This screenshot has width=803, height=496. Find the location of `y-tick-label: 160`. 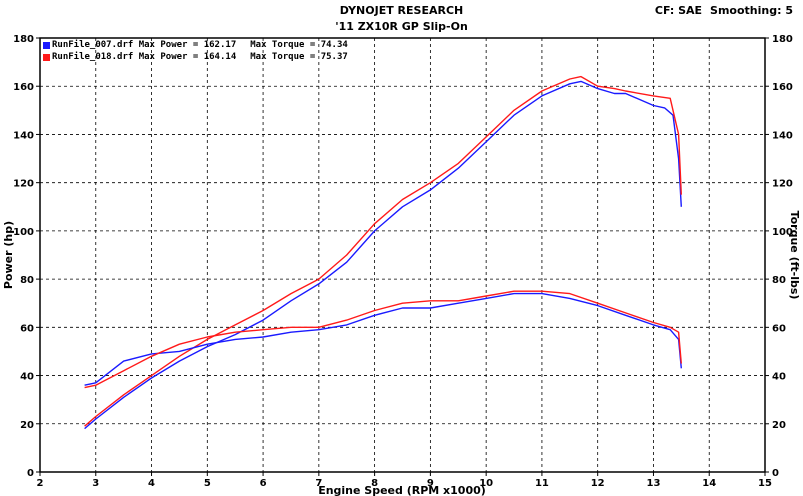

y-tick-label: 160 is located at coordinates (23, 87).